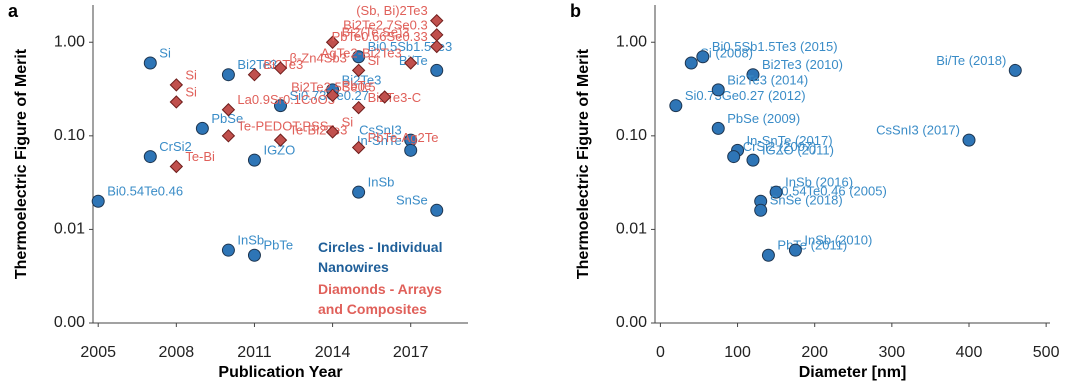 The width and height of the screenshot is (1078, 389). I want to click on point-label: Te-Bi, so click(200, 156).